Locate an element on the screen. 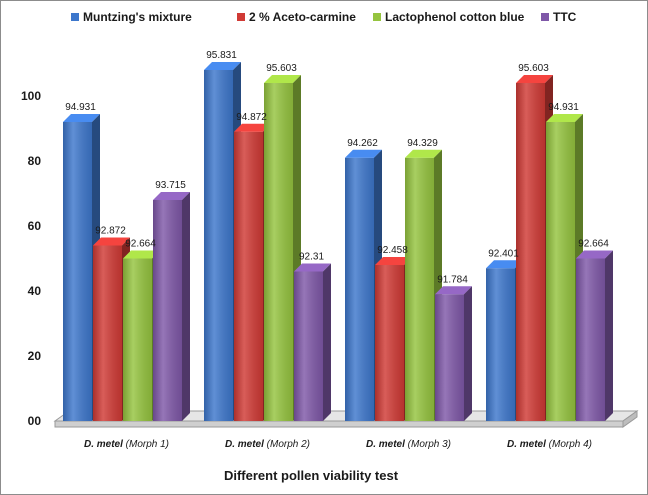  data-label: 94.329 is located at coordinates (422, 143).